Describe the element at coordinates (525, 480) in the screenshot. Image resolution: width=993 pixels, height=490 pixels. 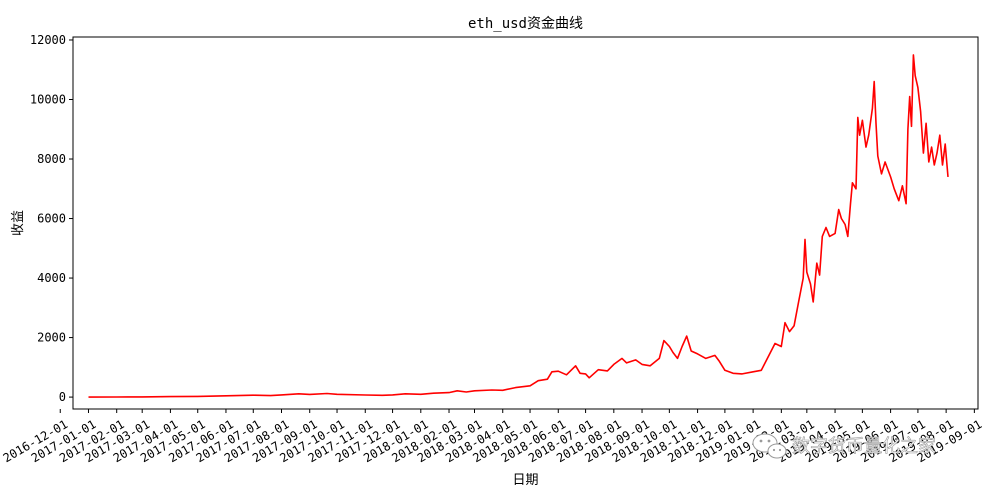
I see `x-axis-label: 日期` at that location.